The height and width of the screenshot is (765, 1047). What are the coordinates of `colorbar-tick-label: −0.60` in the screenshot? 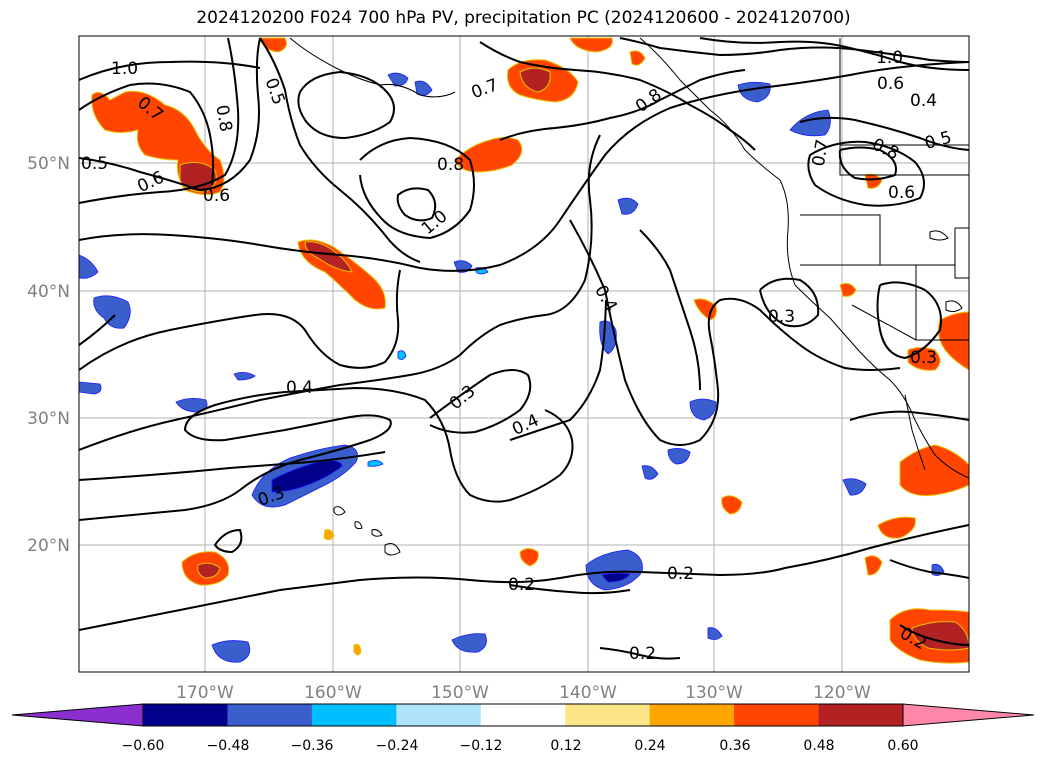 It's located at (143, 746).